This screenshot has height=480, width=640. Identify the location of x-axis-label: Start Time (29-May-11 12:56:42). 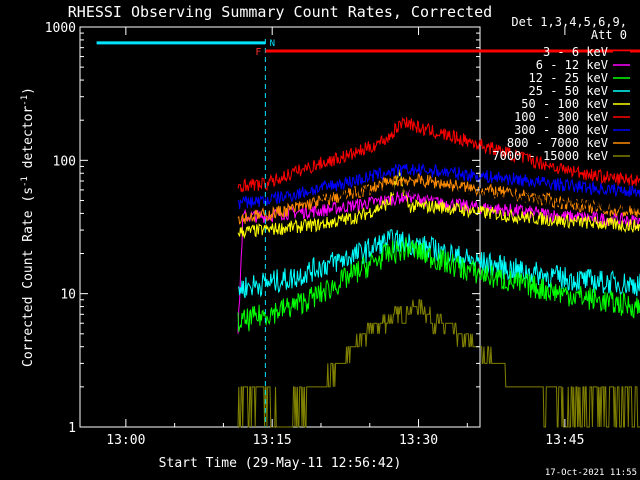
(280, 463).